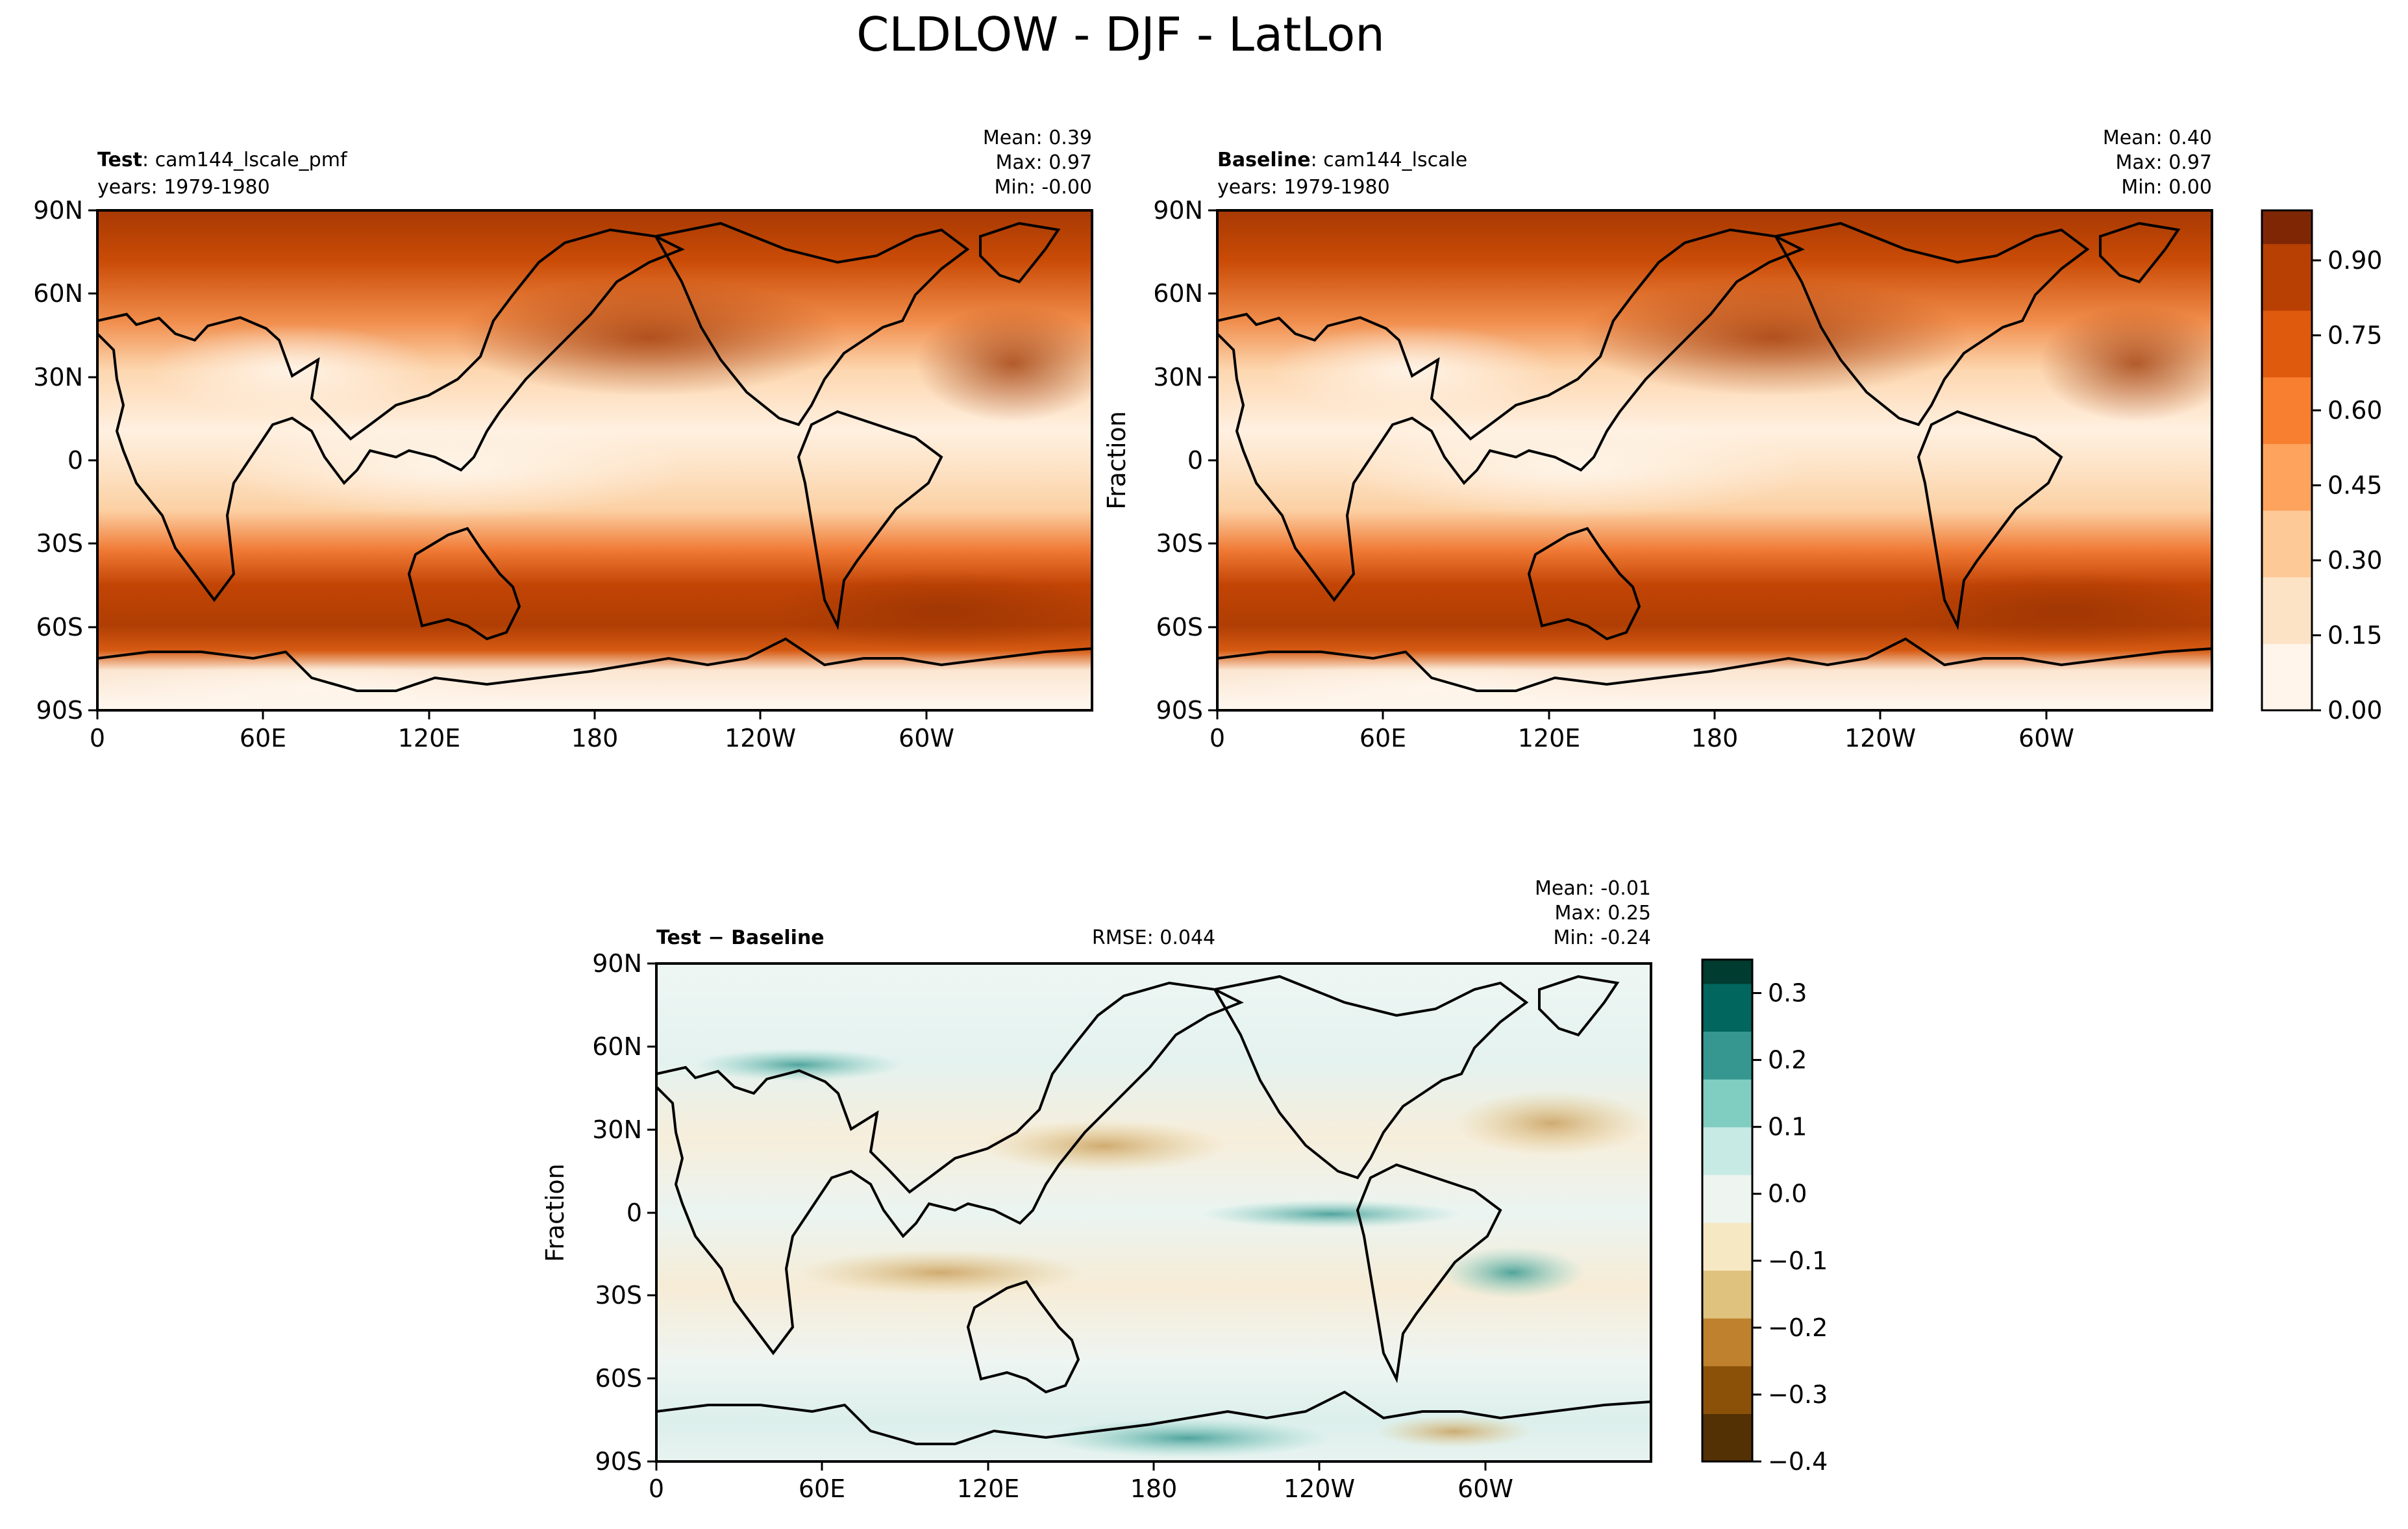 Image resolution: width=2408 pixels, height=1529 pixels. I want to click on y-tick-label: 30S, so click(618, 1295).